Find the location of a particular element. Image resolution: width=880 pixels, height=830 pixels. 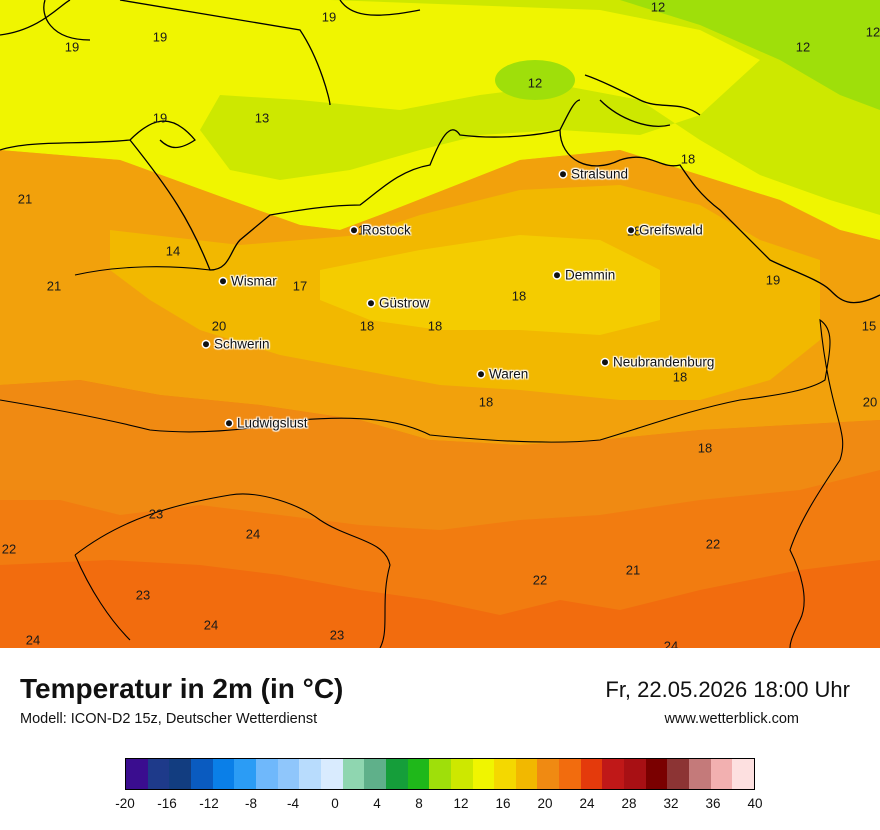

city-marker: Wismar is located at coordinates (248, 281).